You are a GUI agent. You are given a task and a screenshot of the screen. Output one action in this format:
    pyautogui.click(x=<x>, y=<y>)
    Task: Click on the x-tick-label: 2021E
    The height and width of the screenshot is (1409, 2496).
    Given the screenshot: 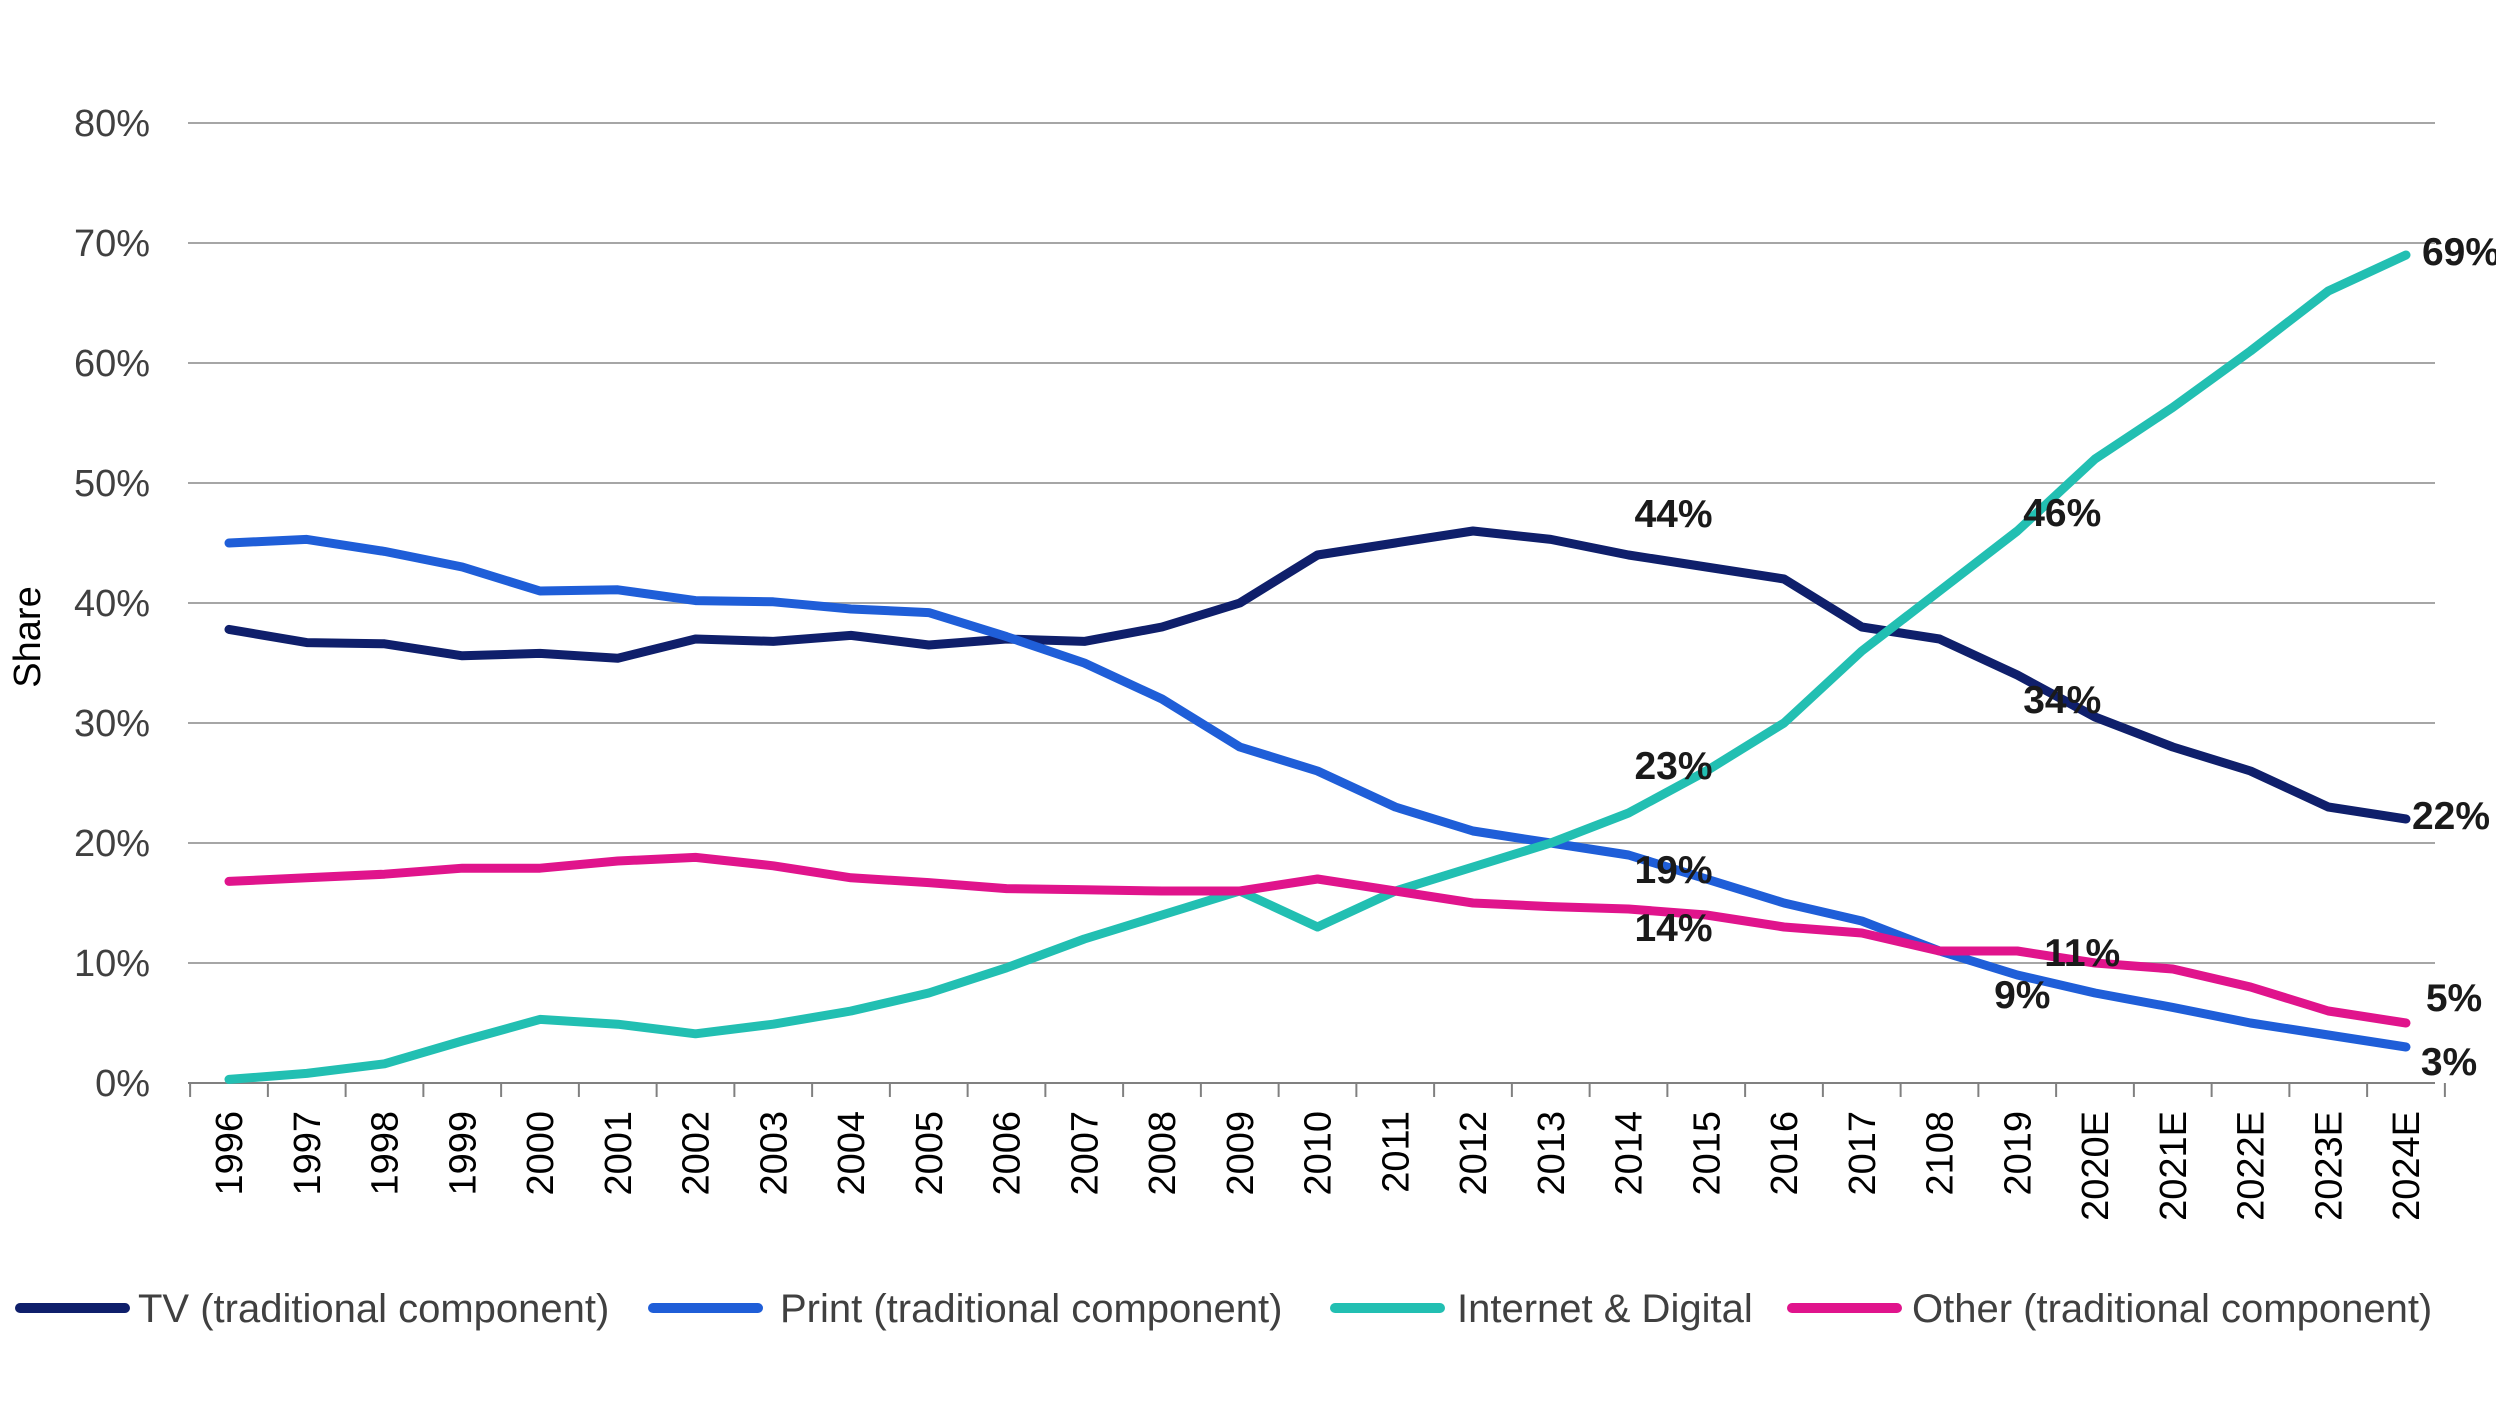 What is the action you would take?
    pyautogui.click(x=2174, y=1166)
    